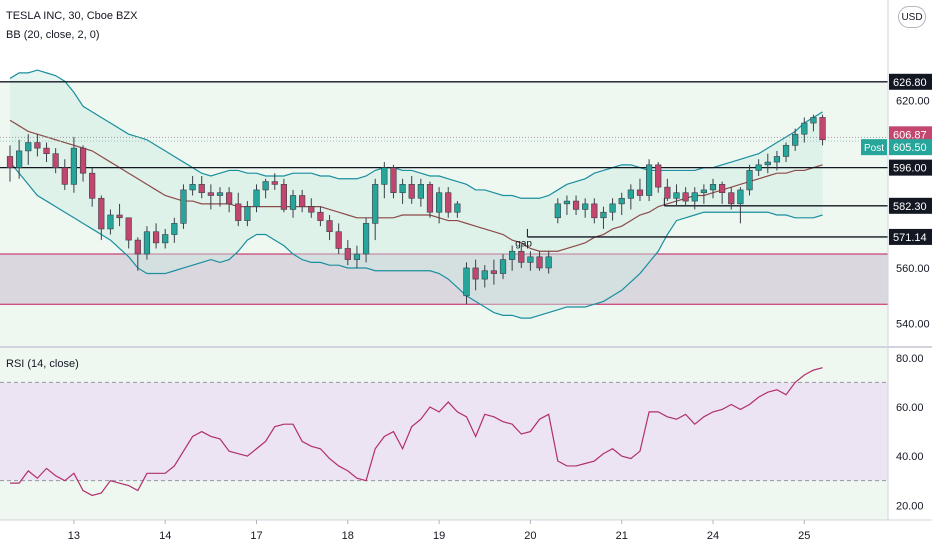 Image resolution: width=932 pixels, height=550 pixels. What do you see at coordinates (910, 359) in the screenshot?
I see `rsi-tick-label: 80.00` at bounding box center [910, 359].